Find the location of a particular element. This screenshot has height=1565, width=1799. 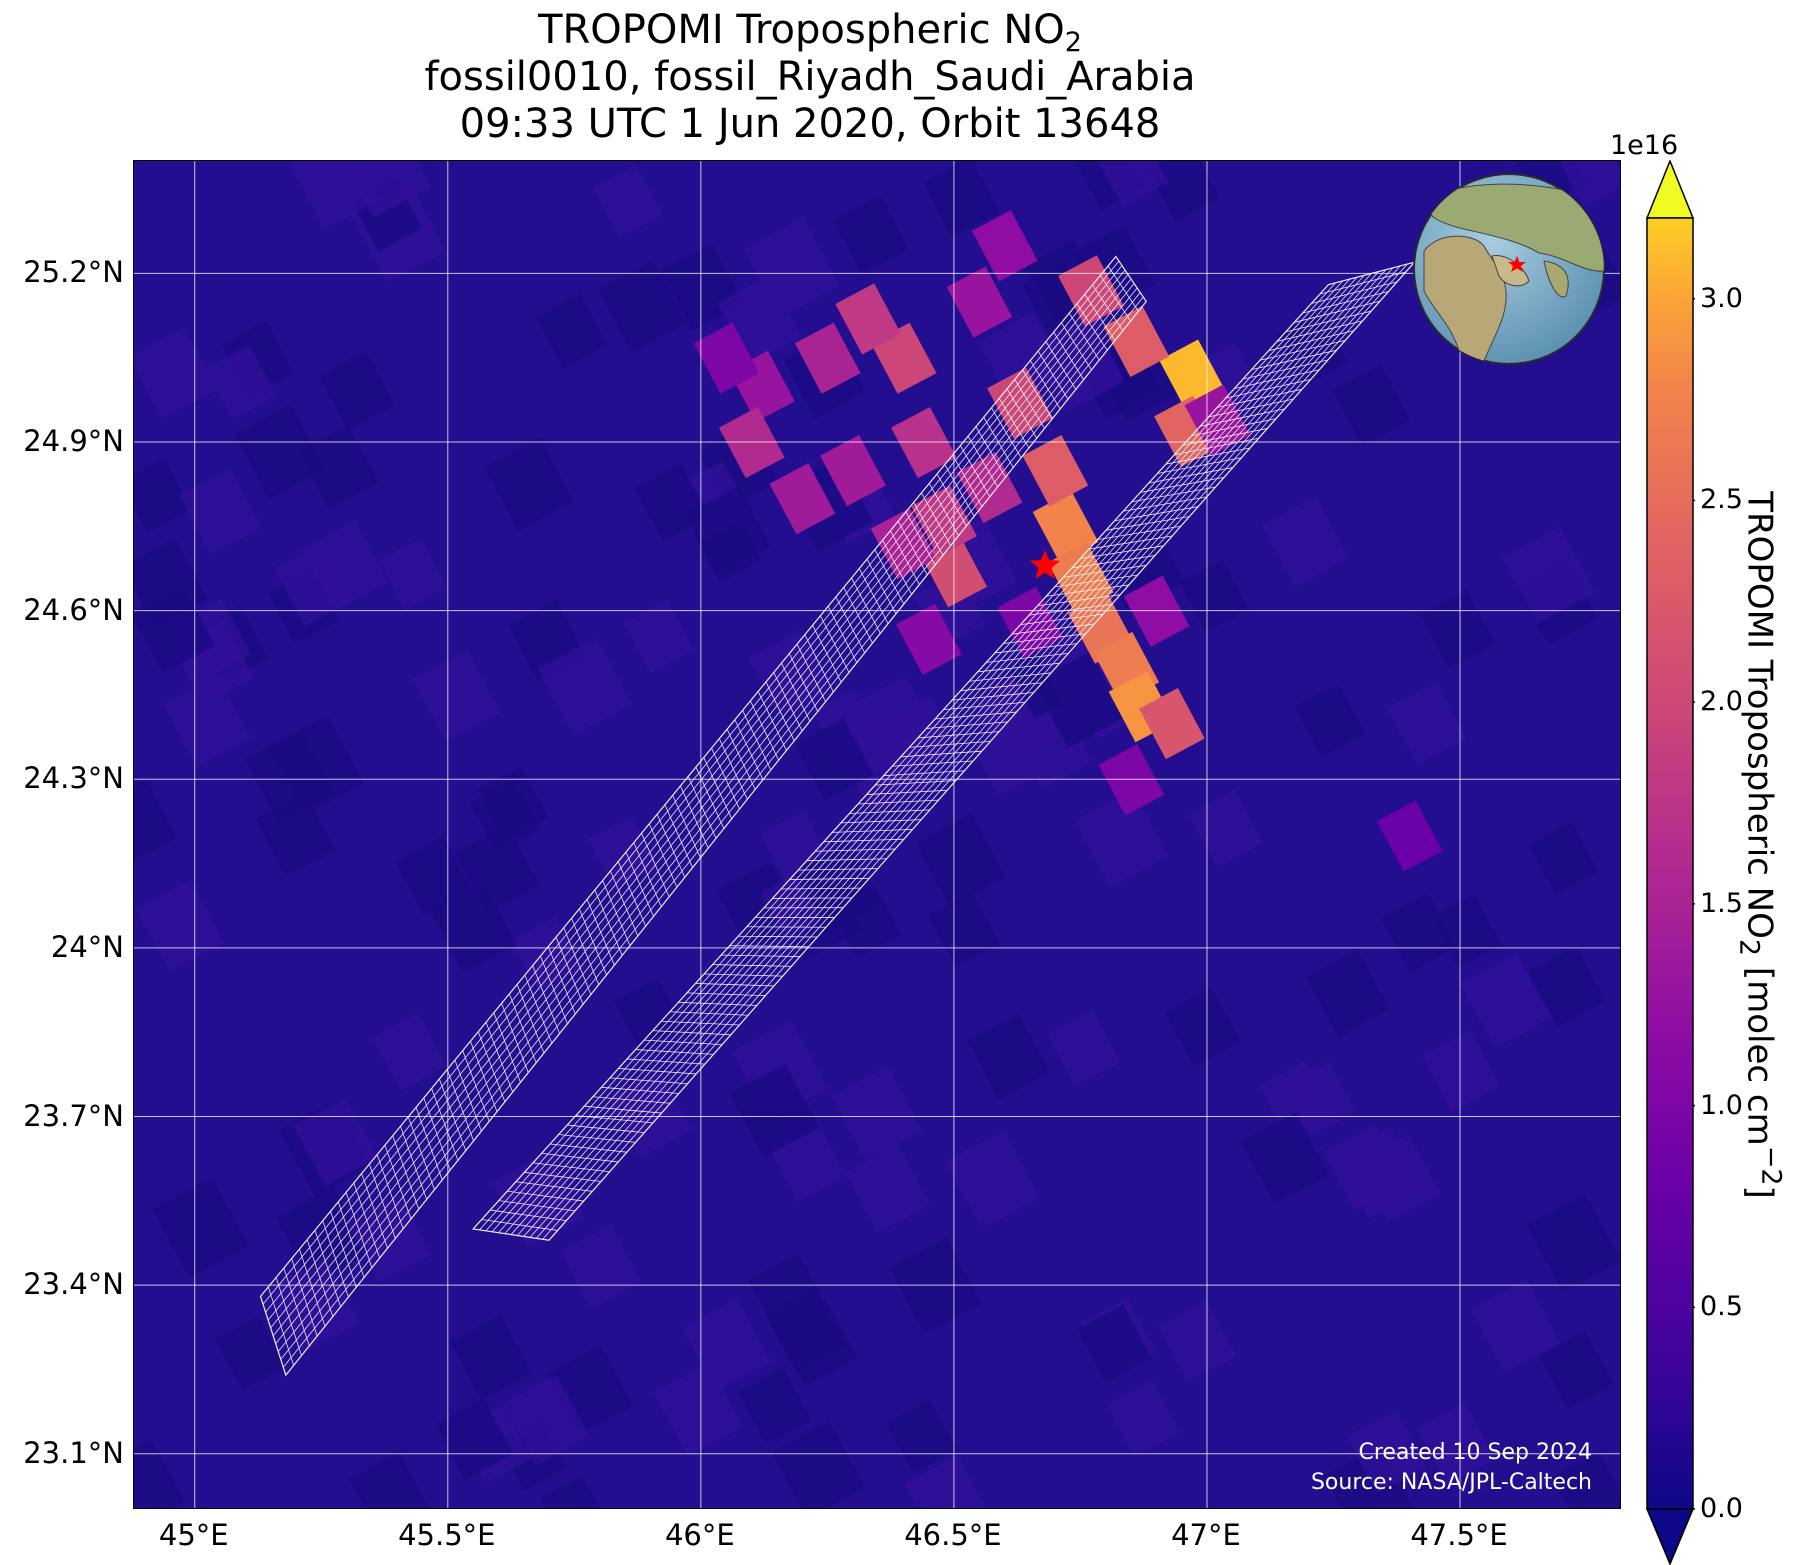

no2-pixel is located at coordinates (1056, 470).